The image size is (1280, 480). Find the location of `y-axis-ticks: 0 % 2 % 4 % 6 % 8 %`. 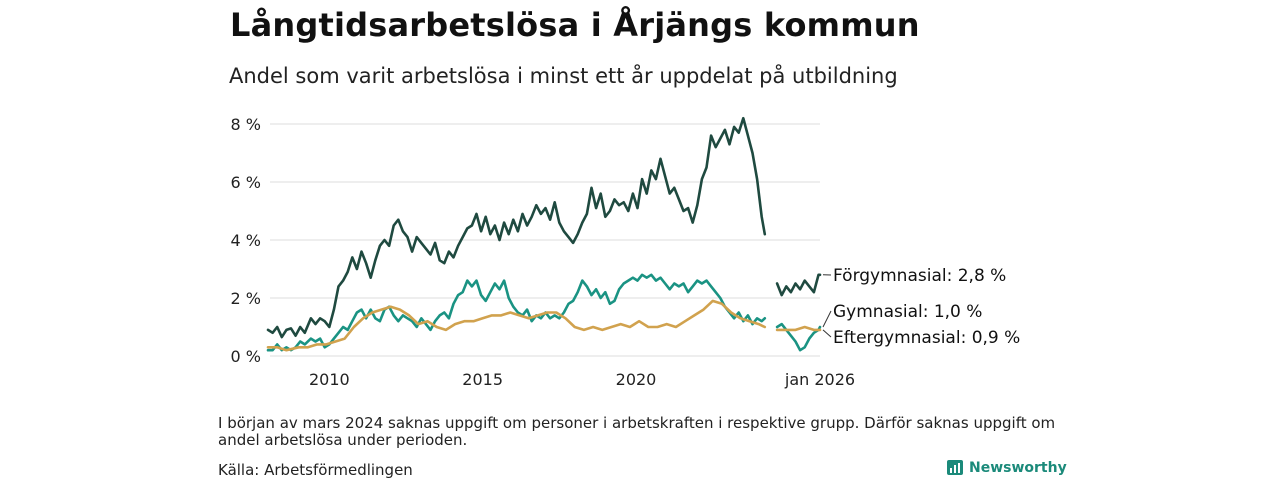

y-axis-ticks: 0 % 2 % 4 % 6 % 8 % is located at coordinates (246, 240).